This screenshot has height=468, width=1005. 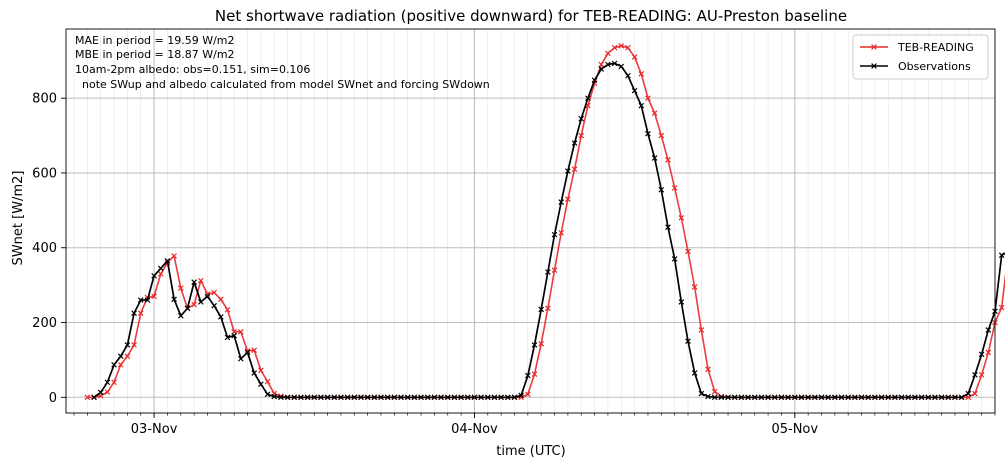 I want to click on y-tick-label: 800, so click(x=44, y=99).